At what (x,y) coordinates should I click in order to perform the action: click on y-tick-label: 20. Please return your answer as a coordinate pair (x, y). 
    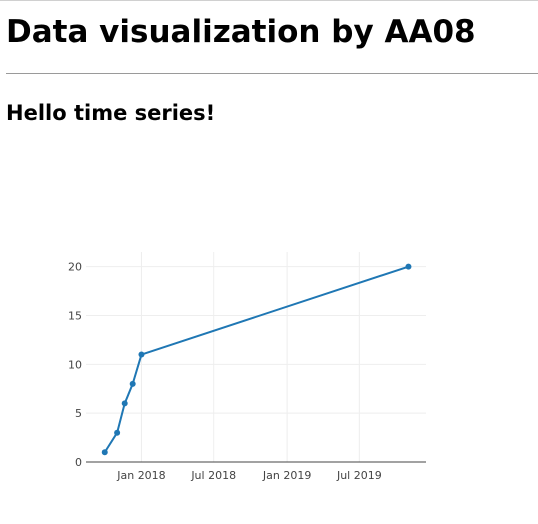
    Looking at the image, I should click on (75, 267).